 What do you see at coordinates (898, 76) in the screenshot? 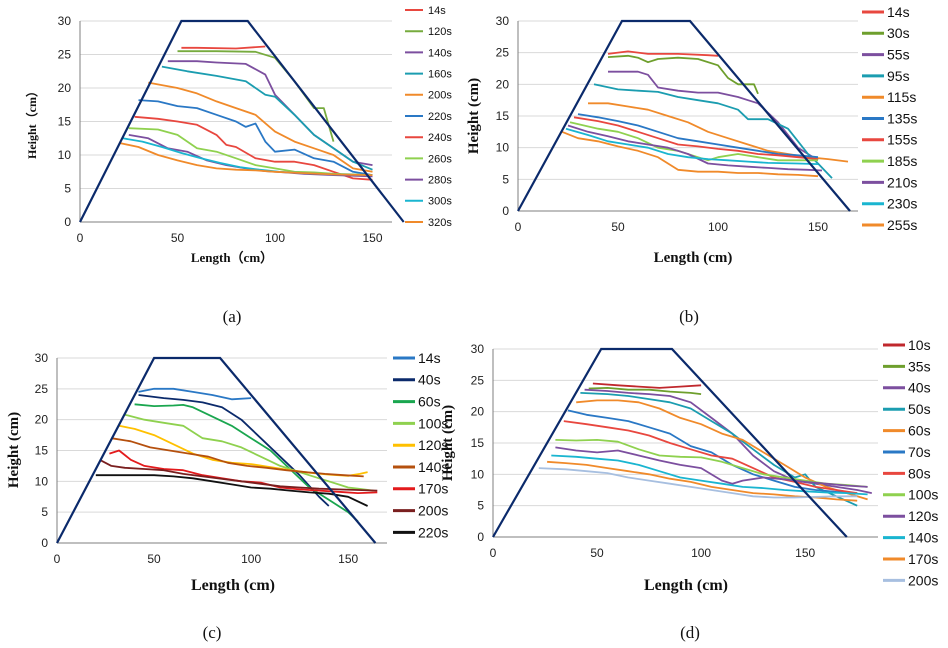
I see `legend-label: 95s` at bounding box center [898, 76].